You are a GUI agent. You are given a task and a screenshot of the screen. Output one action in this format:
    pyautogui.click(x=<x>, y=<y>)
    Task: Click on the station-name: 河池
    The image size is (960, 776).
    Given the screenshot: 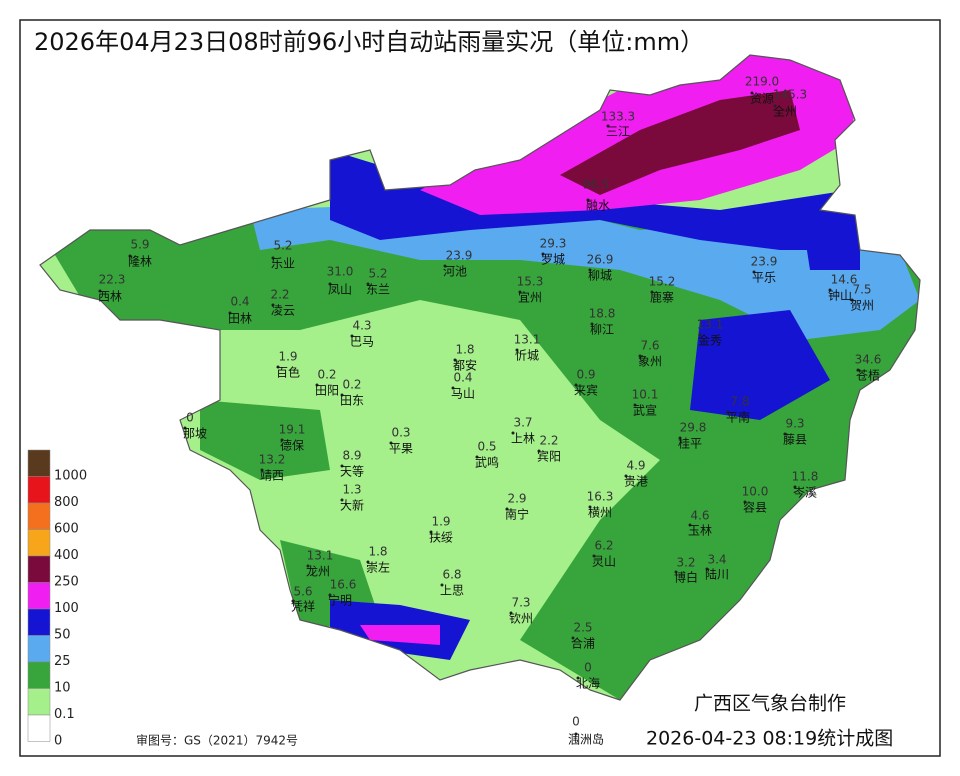 What is the action you would take?
    pyautogui.click(x=455, y=272)
    